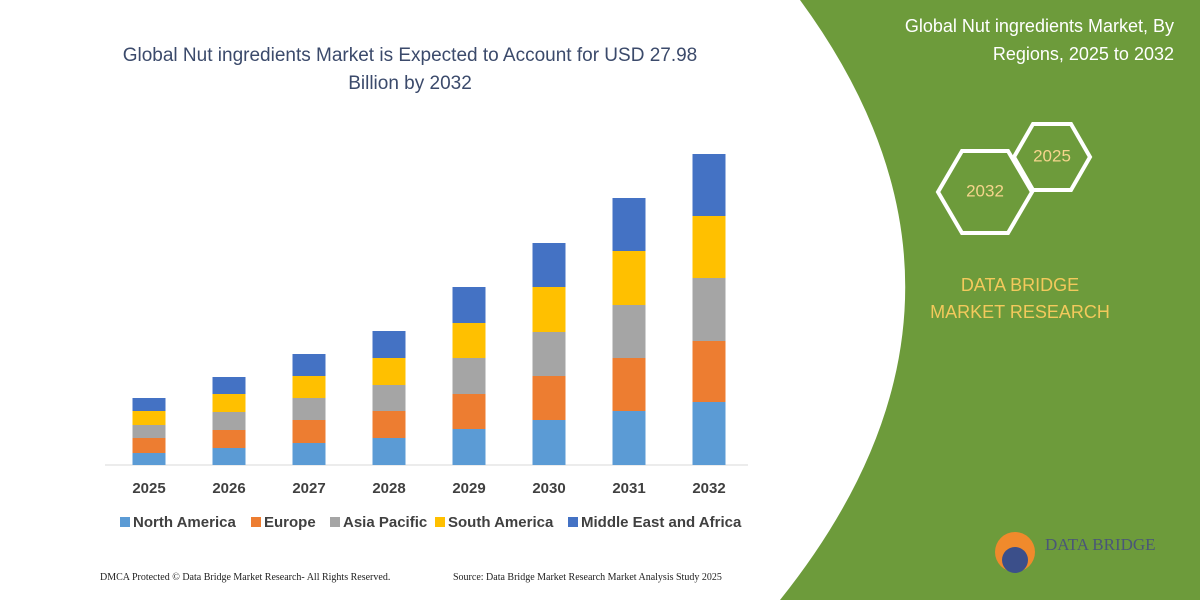 The image size is (1200, 600). I want to click on logo-text: DATA BRIDGE, so click(1100, 544).